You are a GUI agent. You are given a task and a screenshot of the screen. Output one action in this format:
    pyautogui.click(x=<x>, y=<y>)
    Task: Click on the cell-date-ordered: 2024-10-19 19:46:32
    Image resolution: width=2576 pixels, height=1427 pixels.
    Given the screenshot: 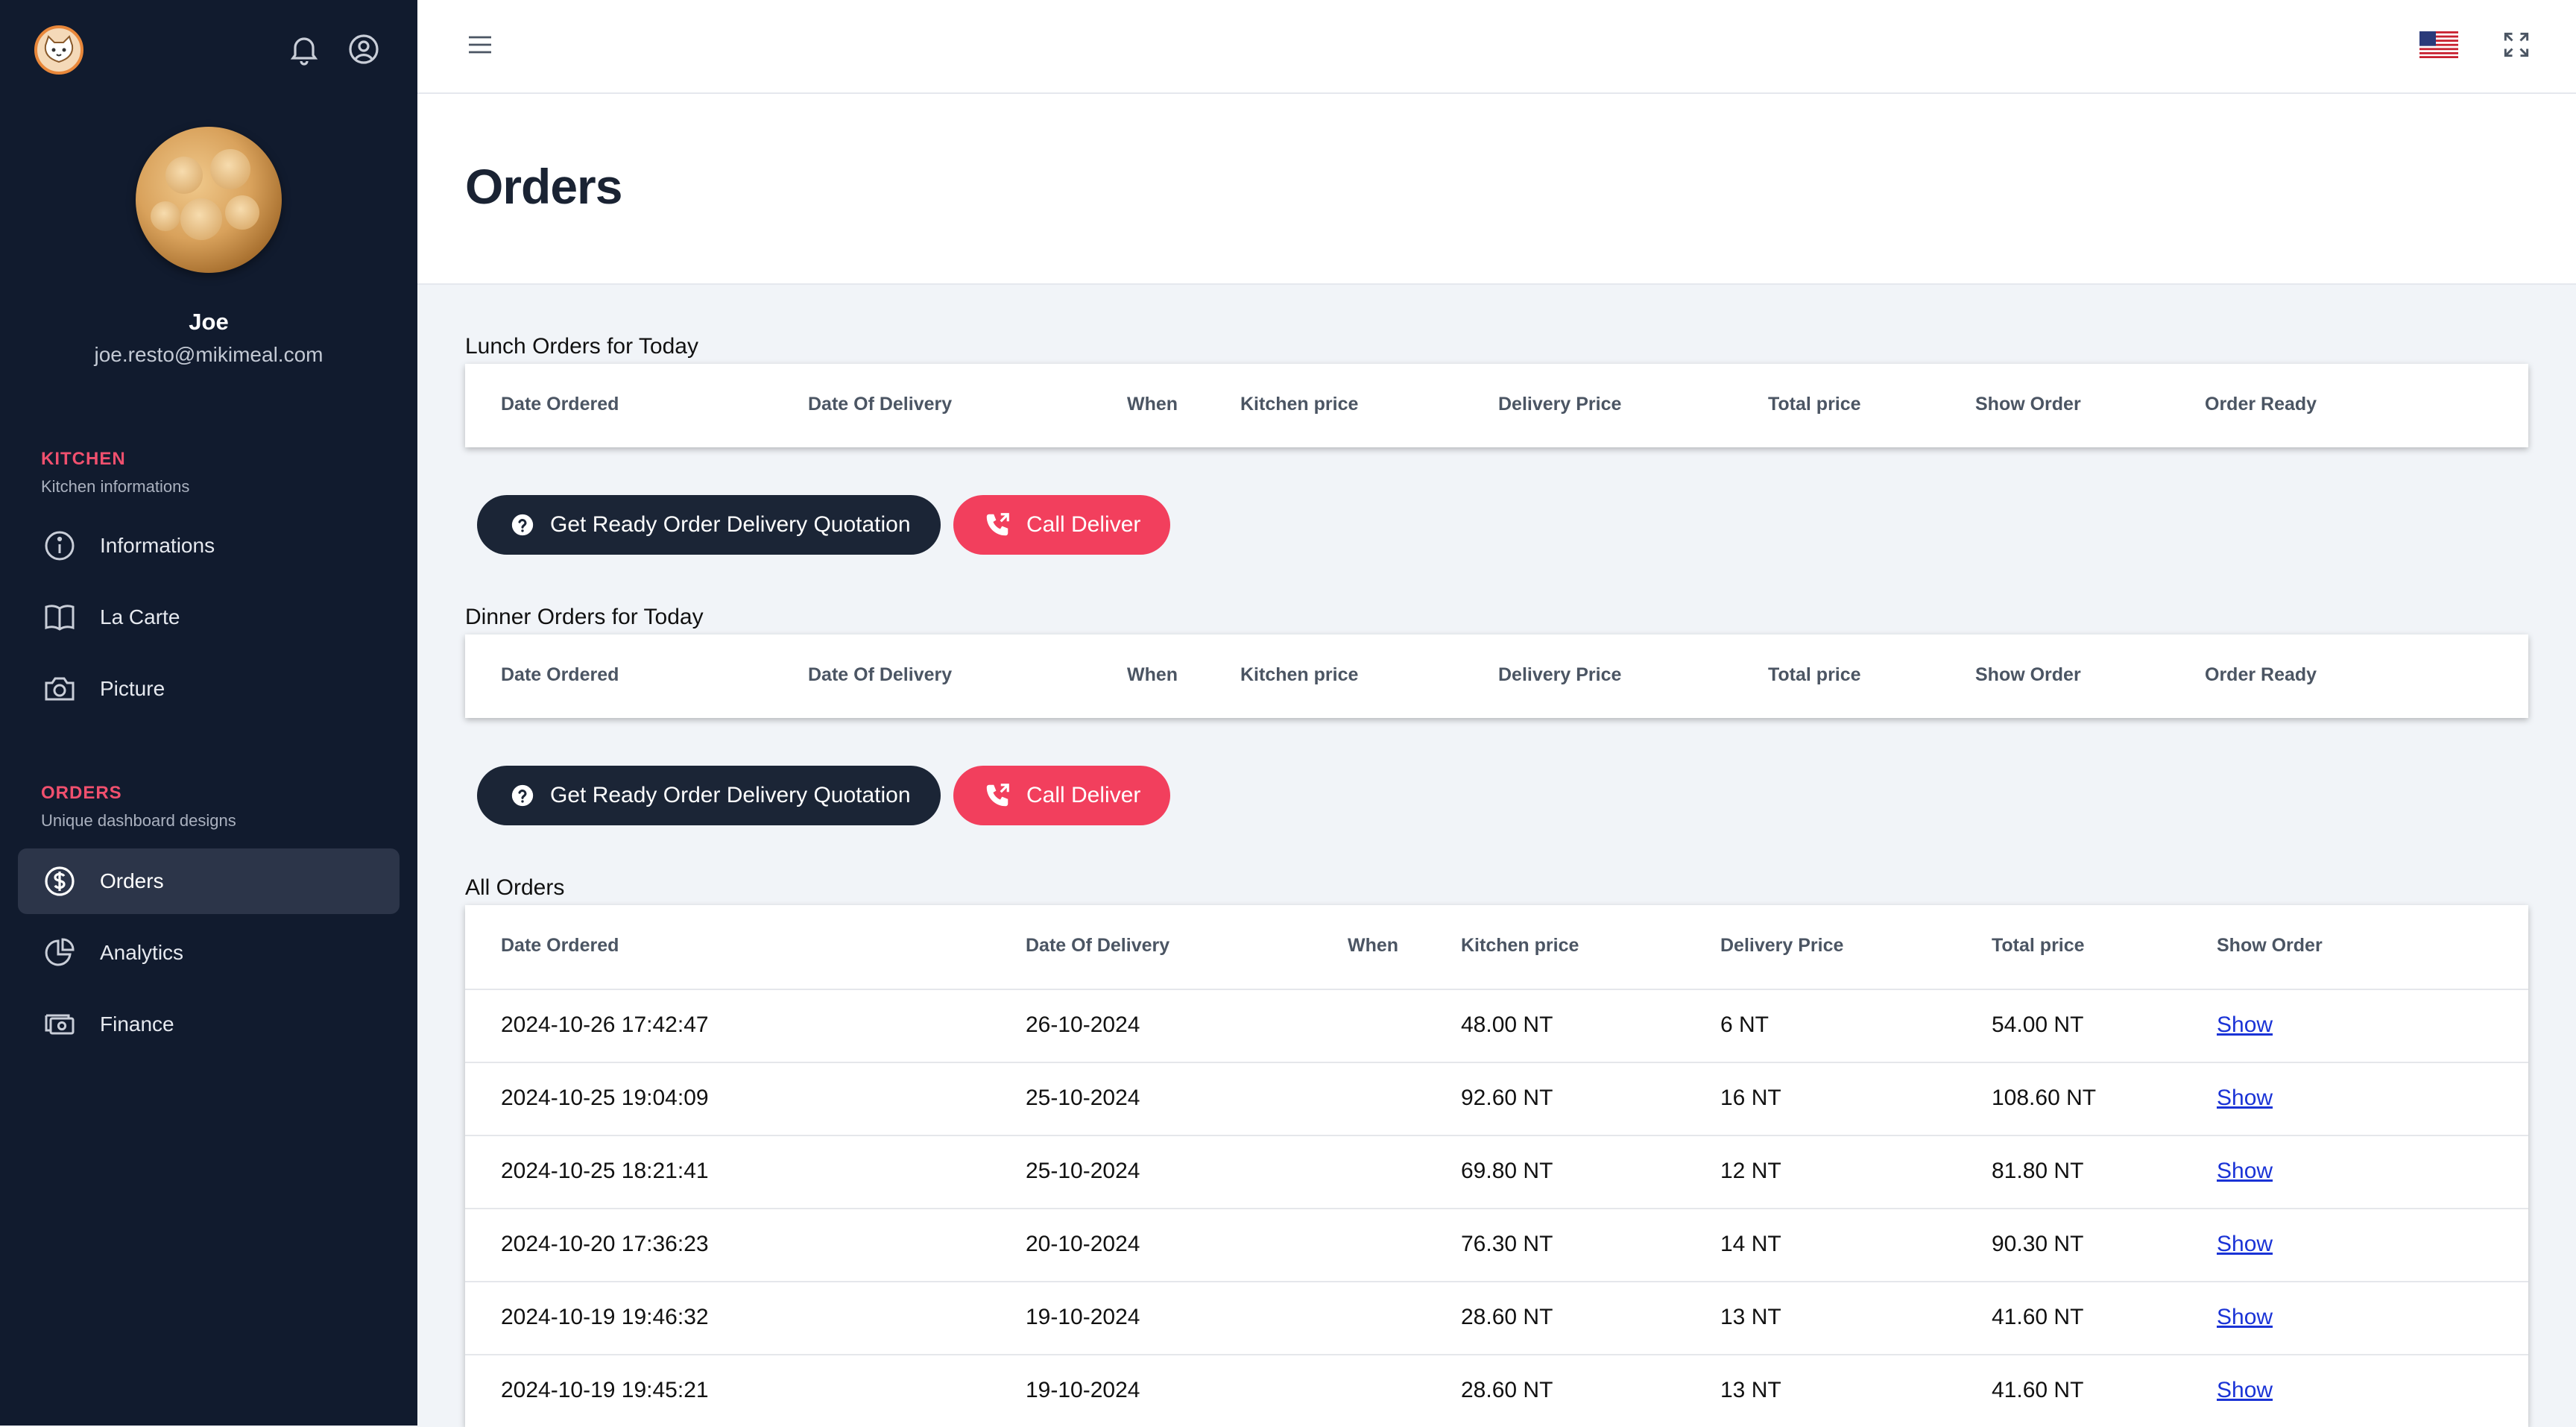 What is the action you would take?
    pyautogui.click(x=605, y=1317)
    